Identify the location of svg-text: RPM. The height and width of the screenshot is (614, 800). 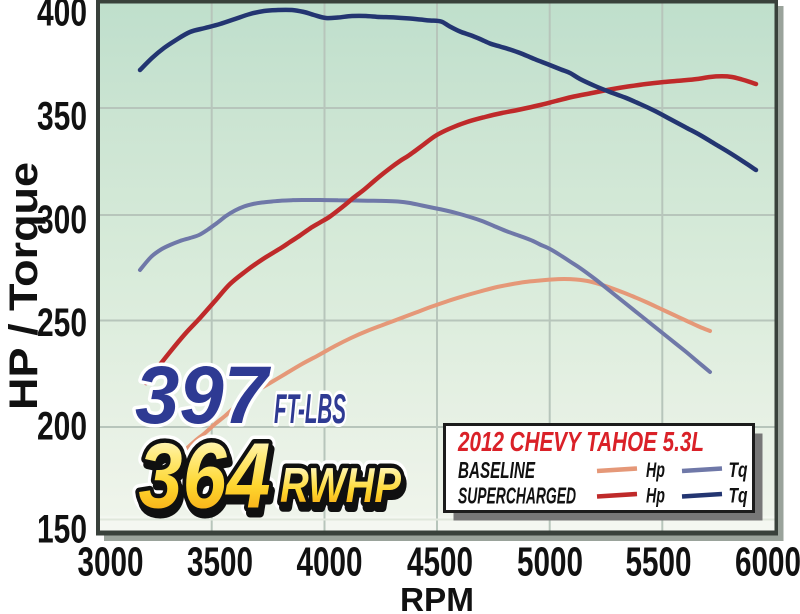
(437, 597).